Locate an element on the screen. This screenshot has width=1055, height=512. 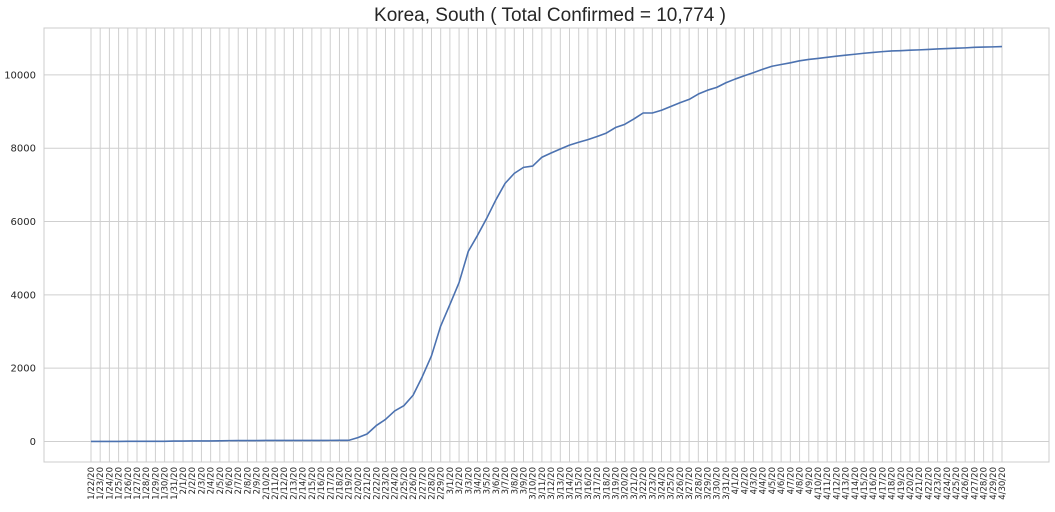
x-tick-label: 4/17/20 is located at coordinates (883, 483).